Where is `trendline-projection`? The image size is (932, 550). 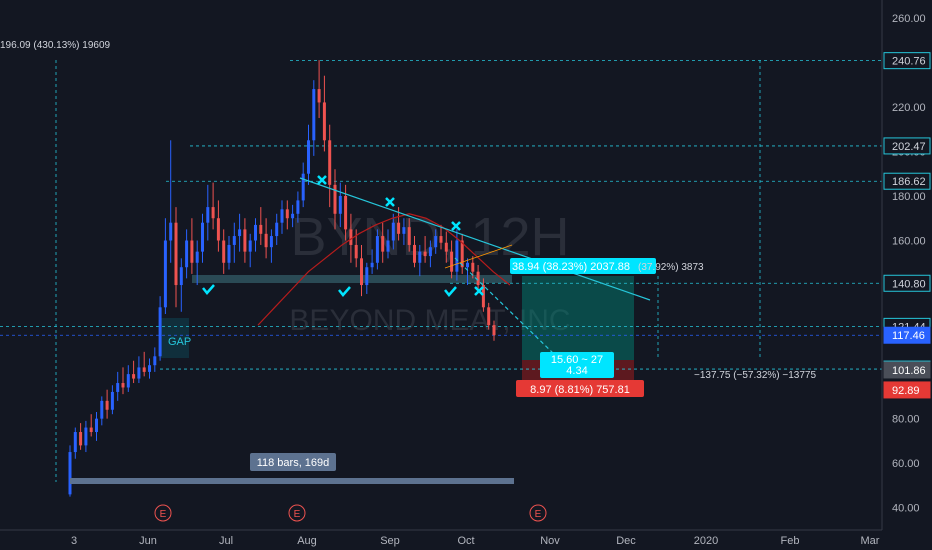
trendline-projection is located at coordinates (505, 306).